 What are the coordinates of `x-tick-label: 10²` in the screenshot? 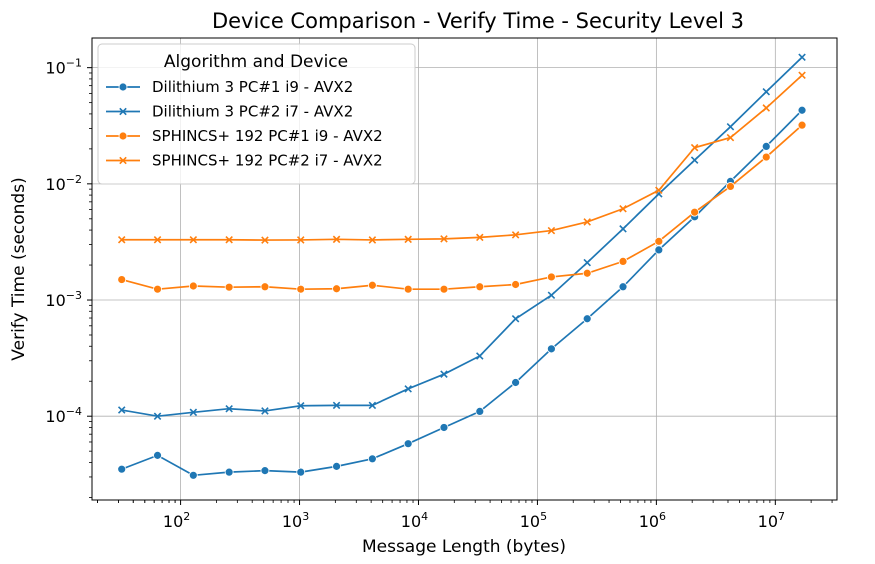 It's located at (176, 520).